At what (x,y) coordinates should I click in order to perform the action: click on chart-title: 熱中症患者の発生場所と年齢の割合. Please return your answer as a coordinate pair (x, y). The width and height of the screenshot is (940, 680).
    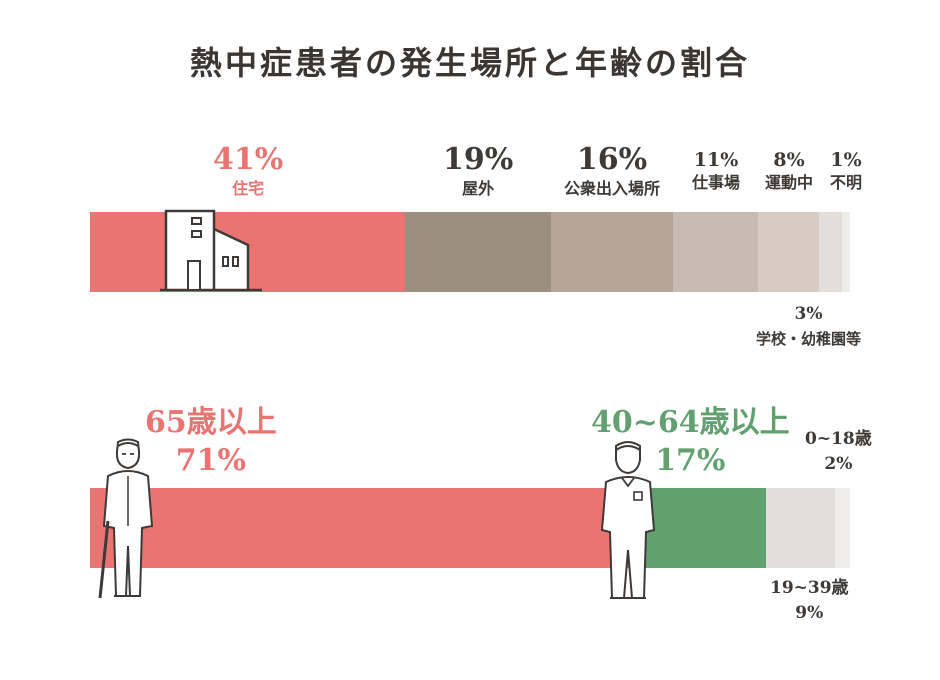
    Looking at the image, I should click on (469, 63).